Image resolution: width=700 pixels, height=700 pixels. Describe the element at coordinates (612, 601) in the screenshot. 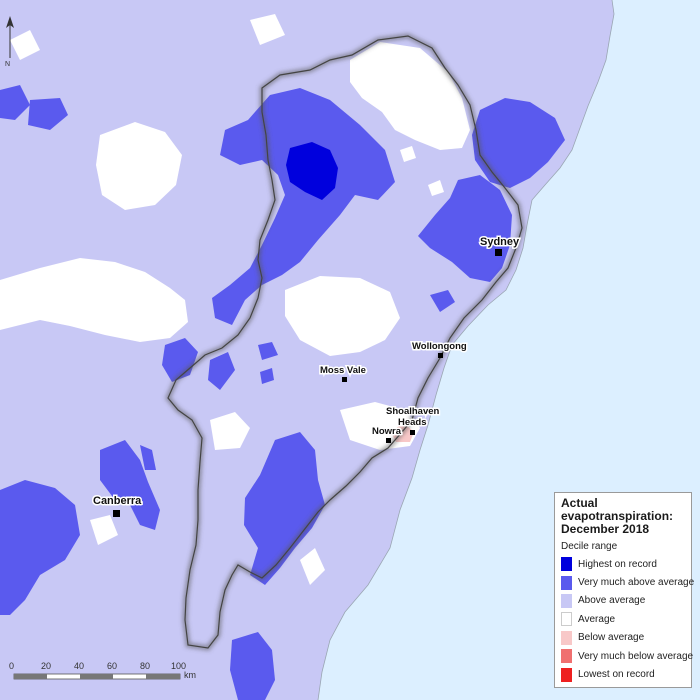

I see `legend-item-label: Above average` at that location.